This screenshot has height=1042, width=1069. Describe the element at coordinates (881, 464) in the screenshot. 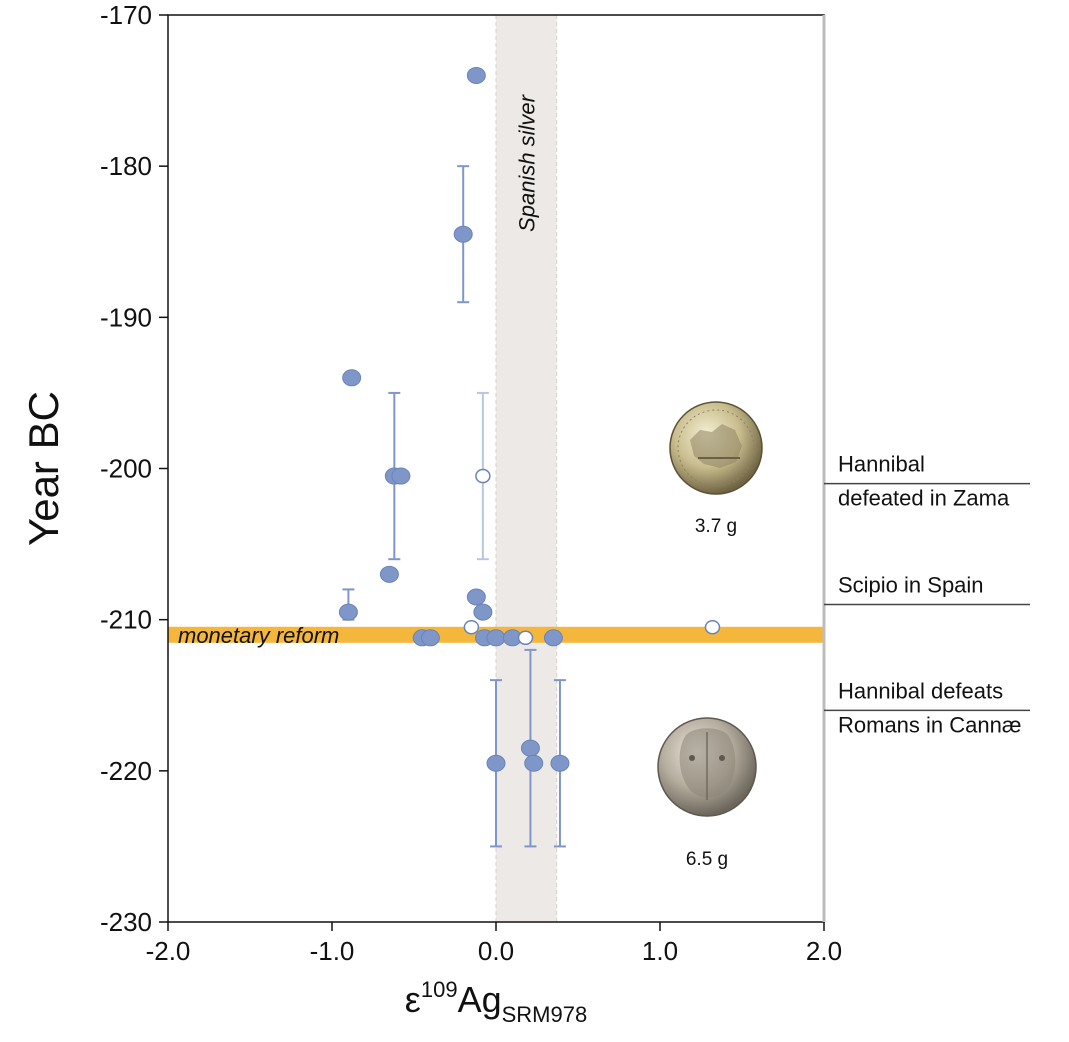

I see `annotation-text: Hannibal` at that location.